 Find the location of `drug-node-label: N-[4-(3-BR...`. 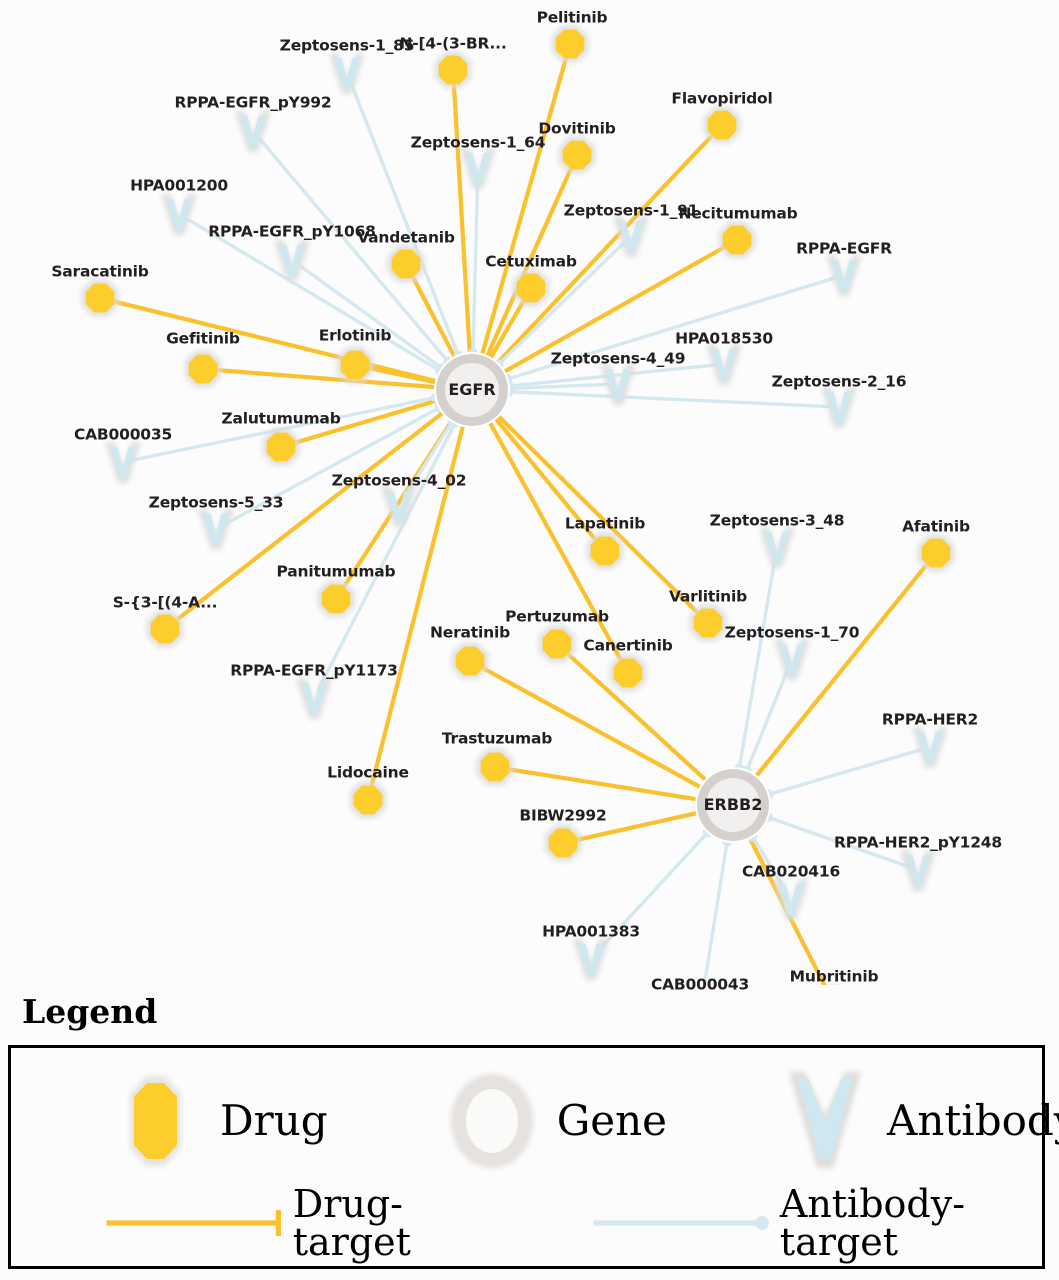

drug-node-label: N-[4-(3-BR... is located at coordinates (453, 43).